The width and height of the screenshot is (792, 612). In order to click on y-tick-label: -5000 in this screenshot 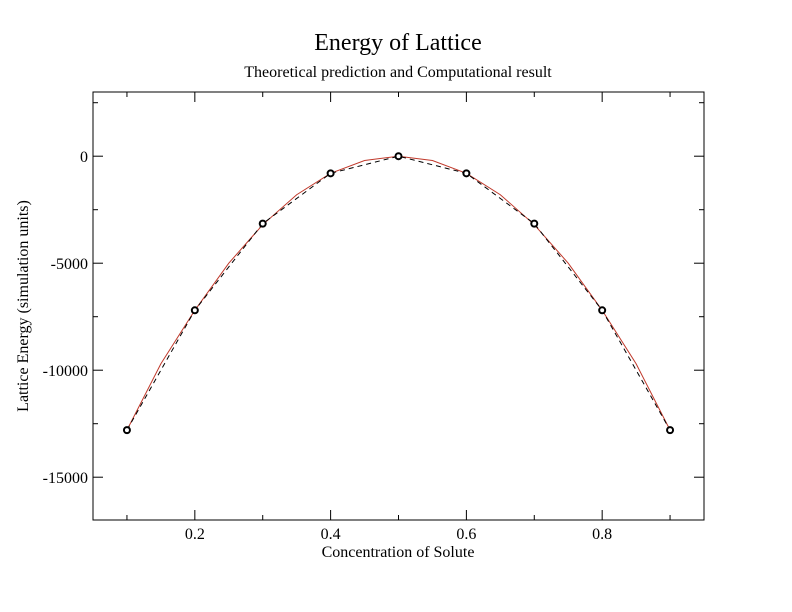, I will do `click(69, 264)`.